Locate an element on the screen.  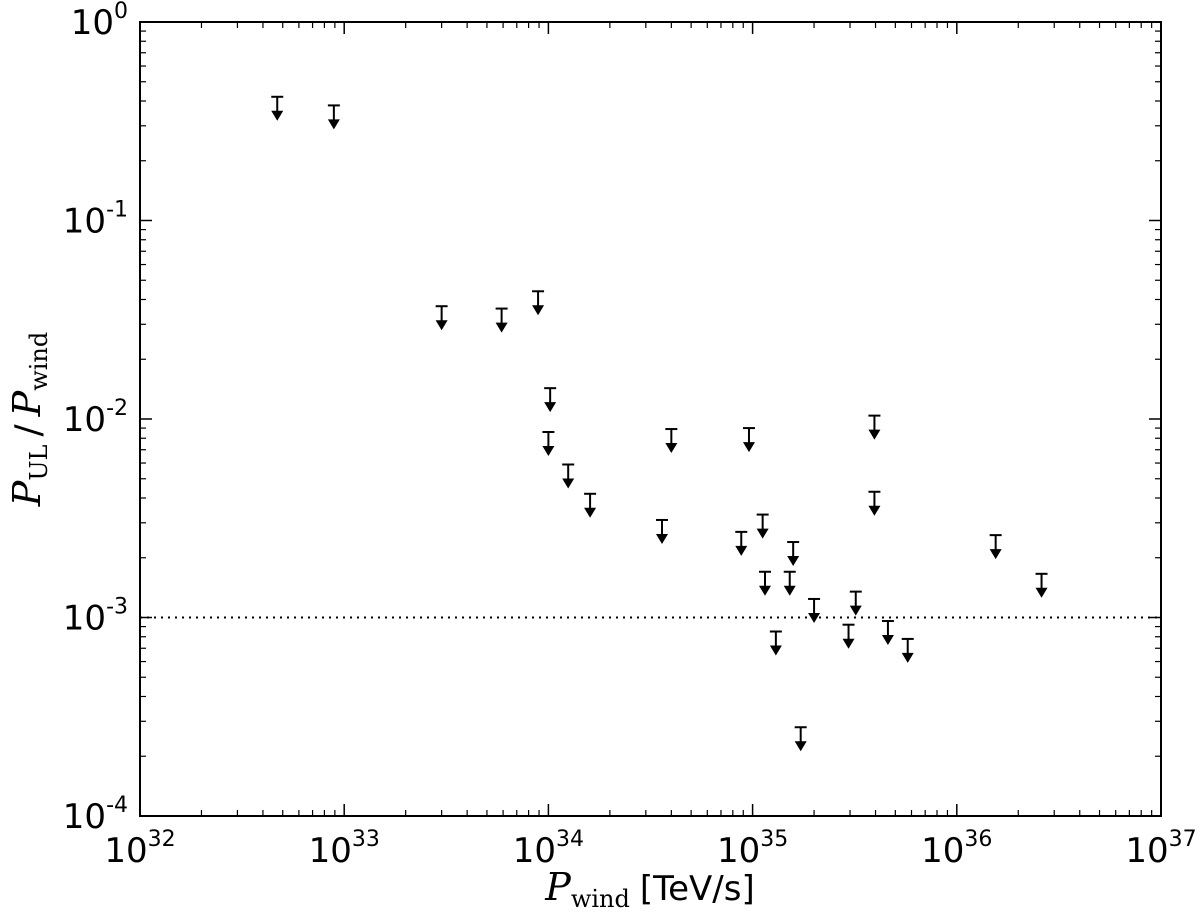
y-tick-label: 10⁻² is located at coordinates (95, 418).